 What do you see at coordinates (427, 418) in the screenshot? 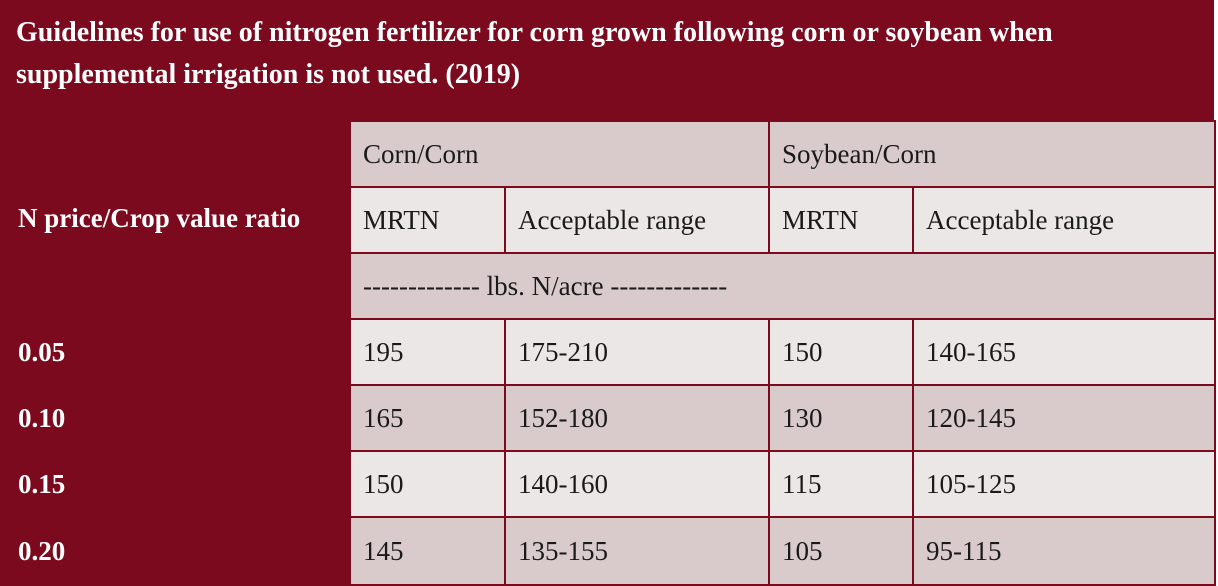
I see `data-cell: 165` at bounding box center [427, 418].